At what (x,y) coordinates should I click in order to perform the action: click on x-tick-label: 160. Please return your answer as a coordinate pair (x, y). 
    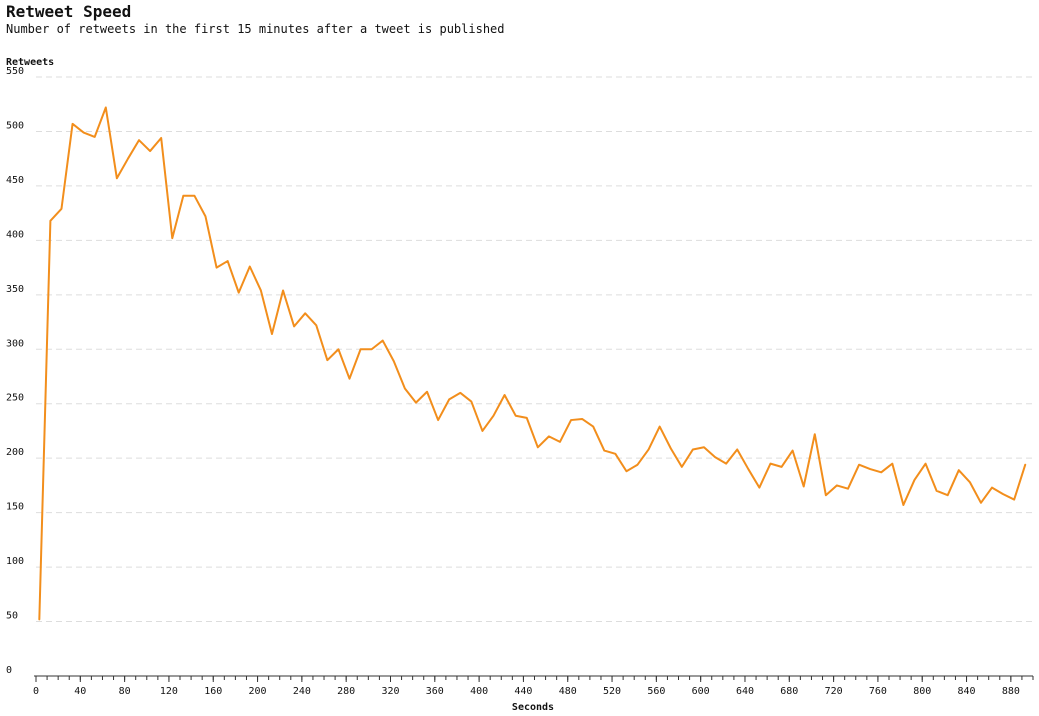
    Looking at the image, I should click on (213, 691).